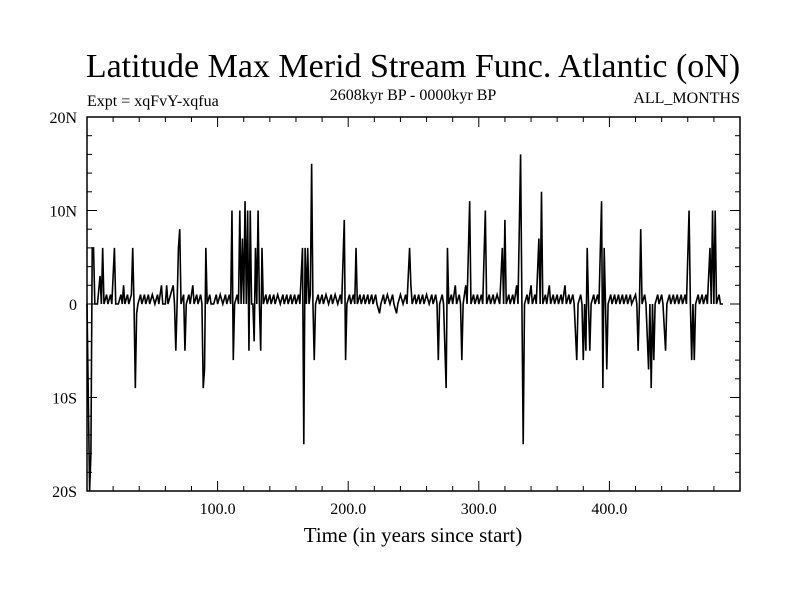 The height and width of the screenshot is (600, 800). I want to click on x-tick-label: 300.0, so click(479, 509).